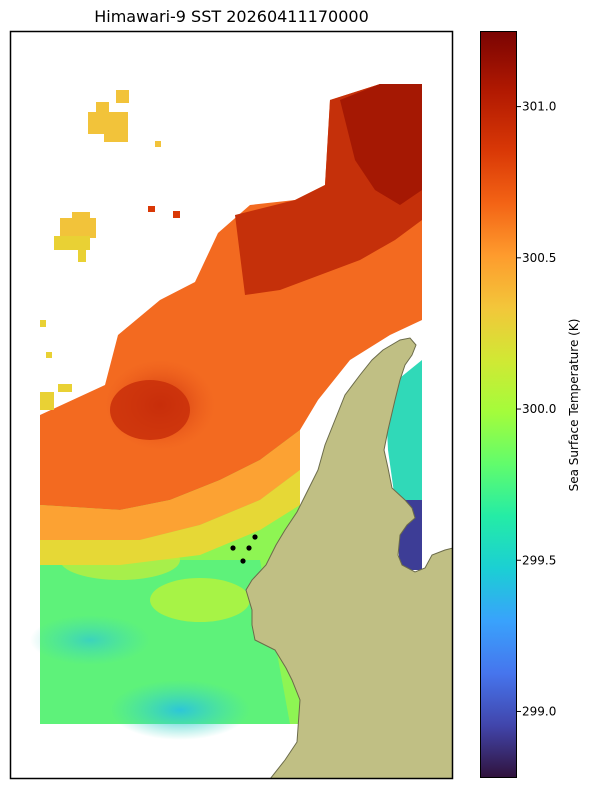 The image size is (590, 789). Describe the element at coordinates (574, 405) in the screenshot. I see `colorbar-label: Sea Surface Temperature (K)` at that location.